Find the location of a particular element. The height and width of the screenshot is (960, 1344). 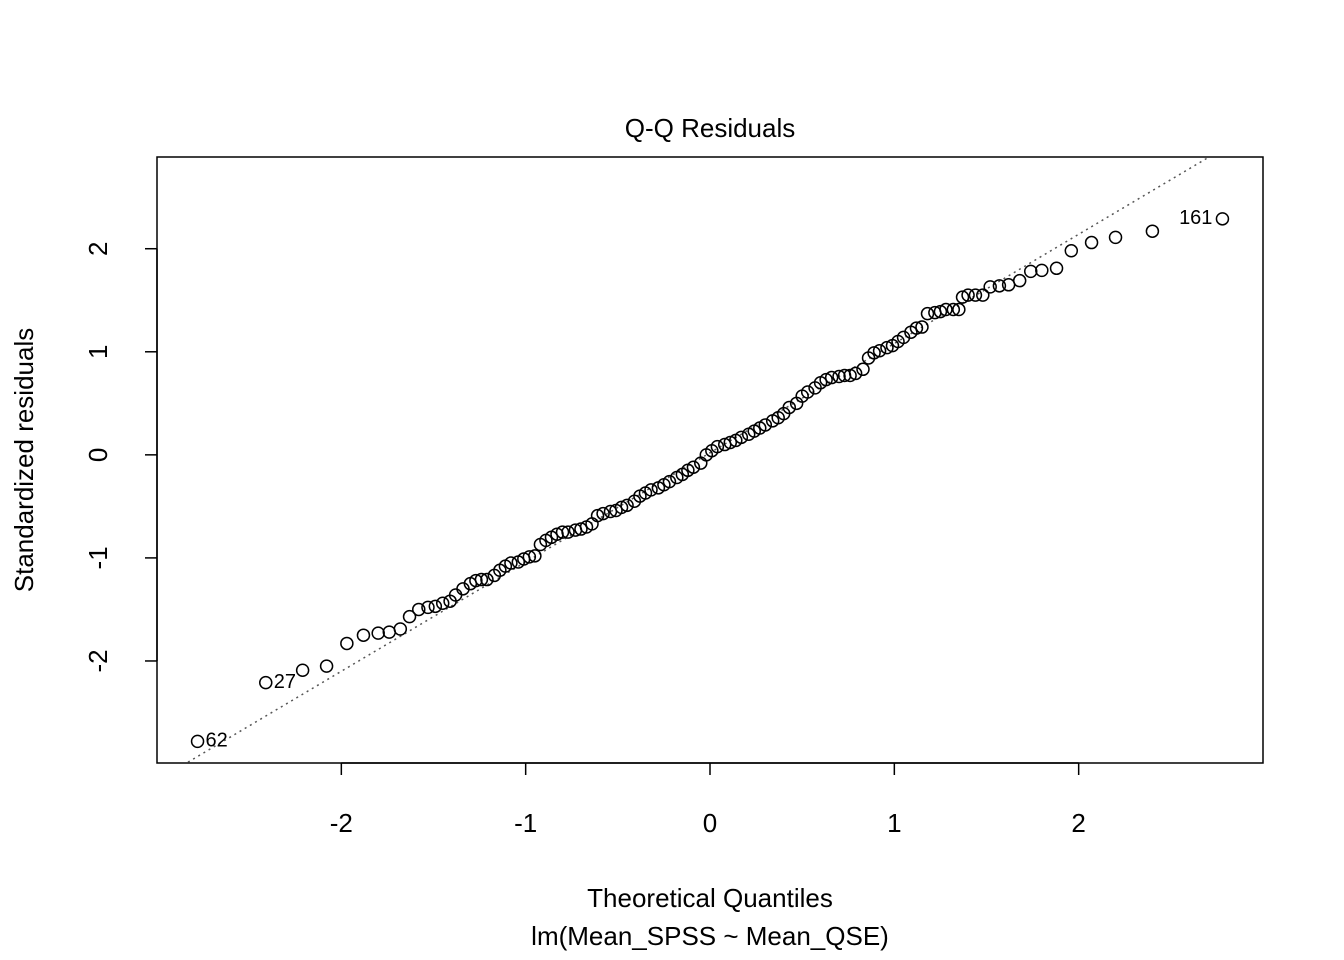

y-tick-label: -2 is located at coordinates (98, 660).